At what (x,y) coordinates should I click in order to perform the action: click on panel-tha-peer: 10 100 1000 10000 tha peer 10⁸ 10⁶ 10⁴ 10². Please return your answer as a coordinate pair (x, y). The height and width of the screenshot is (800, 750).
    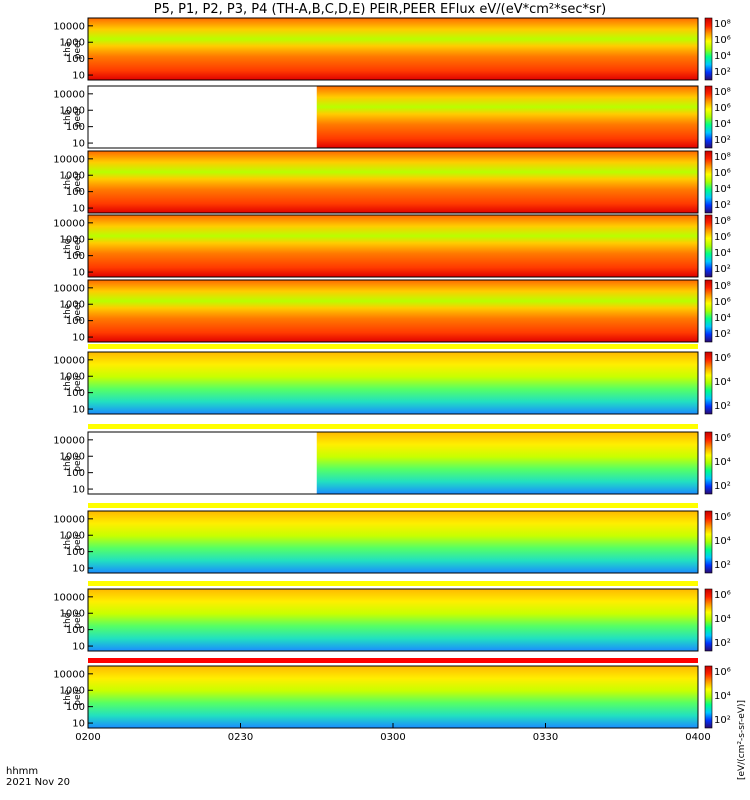
    Looking at the image, I should click on (392, 49).